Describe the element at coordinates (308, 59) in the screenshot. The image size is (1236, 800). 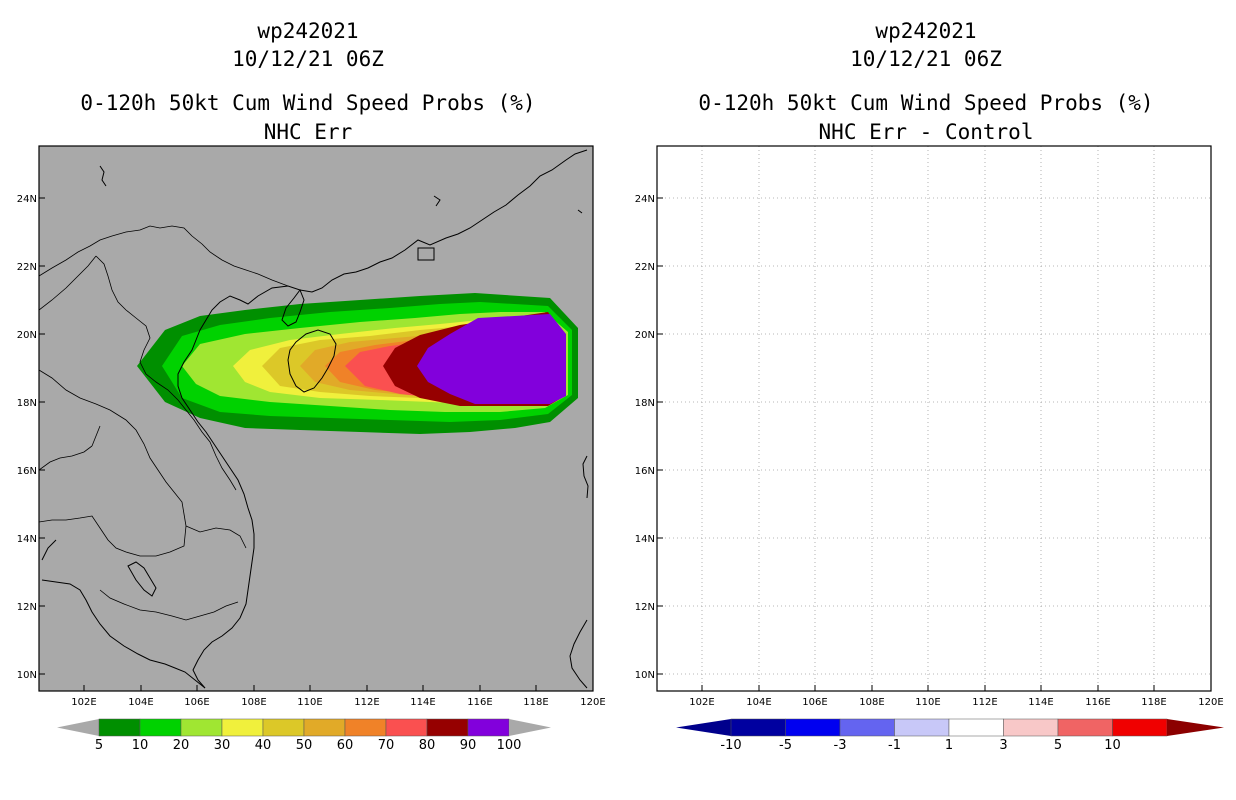
I see `left-datetime: 10/12/21 06Z` at that location.